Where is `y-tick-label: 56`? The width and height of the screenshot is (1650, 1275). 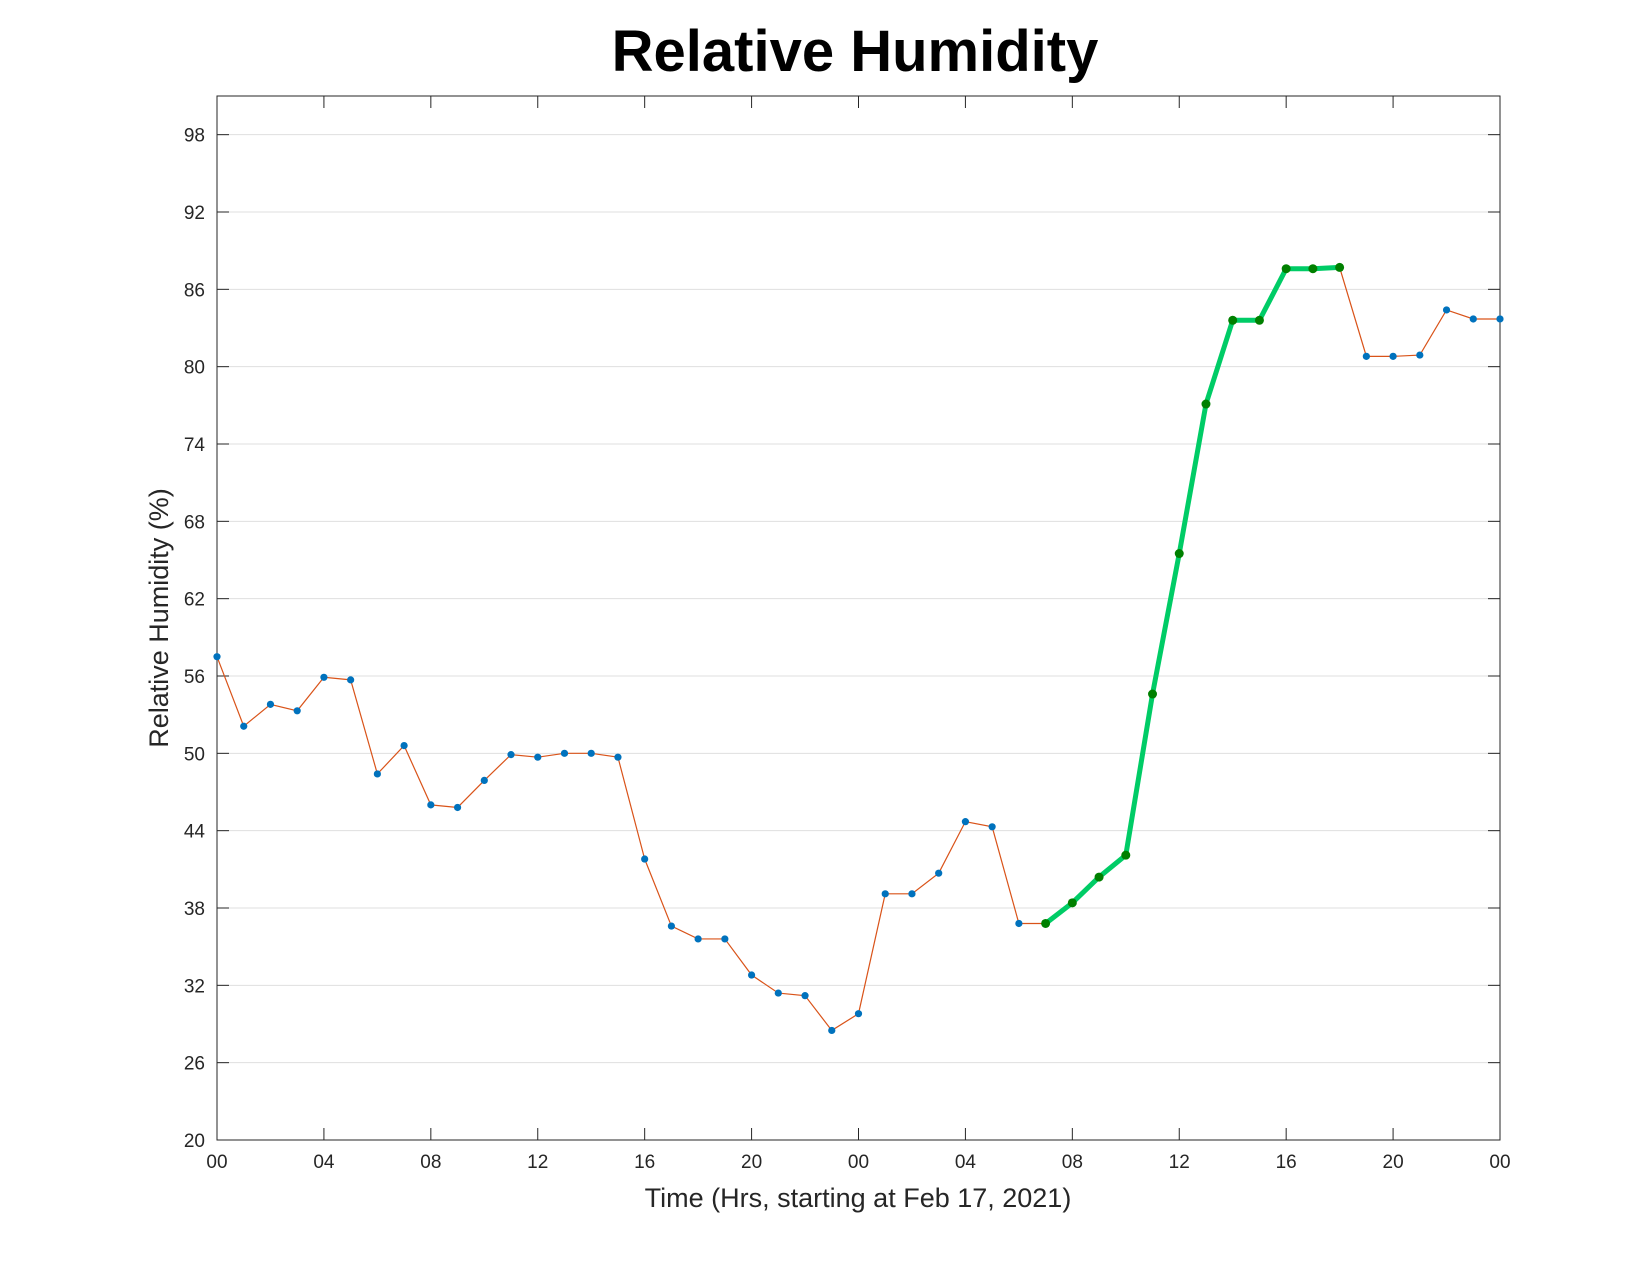
y-tick-label: 56 is located at coordinates (194, 677).